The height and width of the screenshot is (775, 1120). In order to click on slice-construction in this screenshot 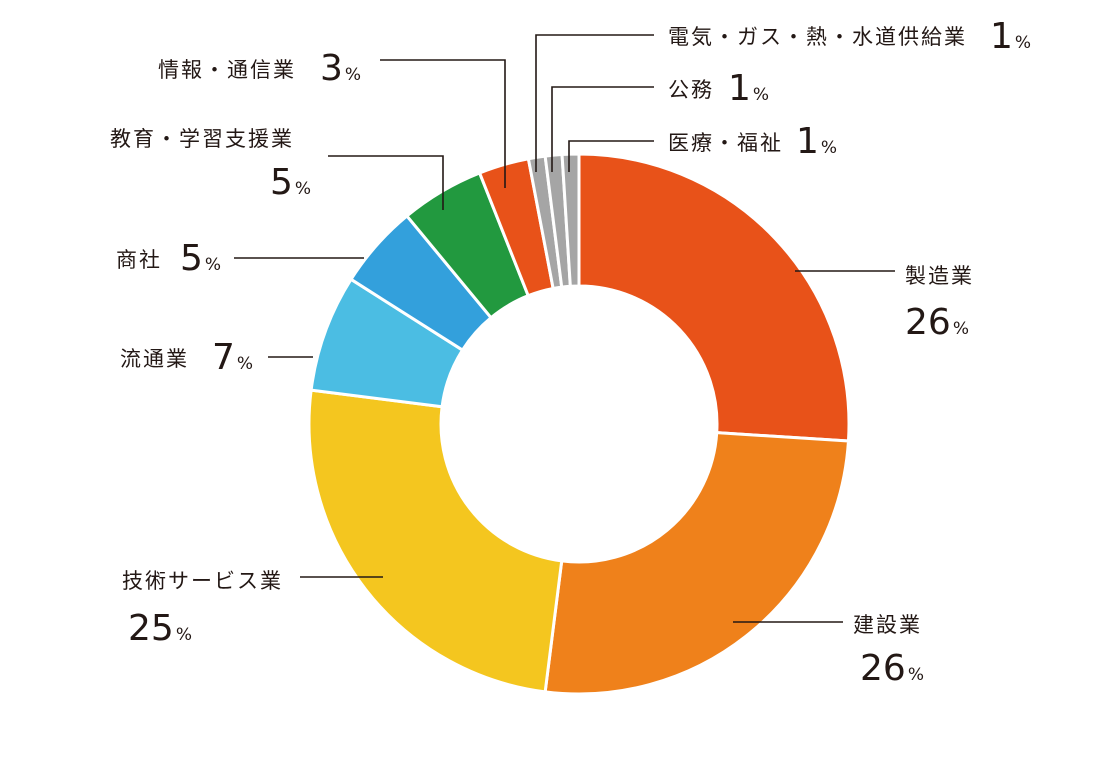, I will do `click(696, 563)`.